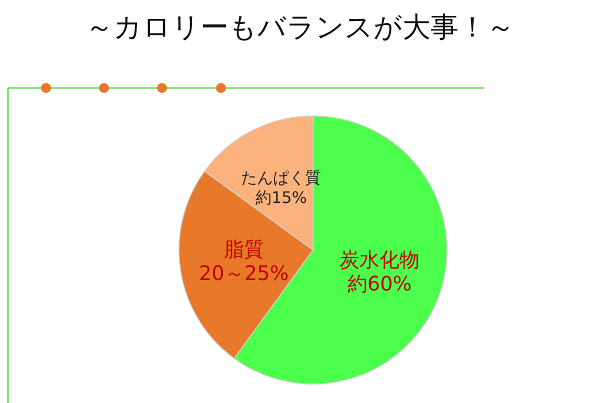 This screenshot has width=600, height=403. I want to click on data-label: 20～25%, so click(243, 272).